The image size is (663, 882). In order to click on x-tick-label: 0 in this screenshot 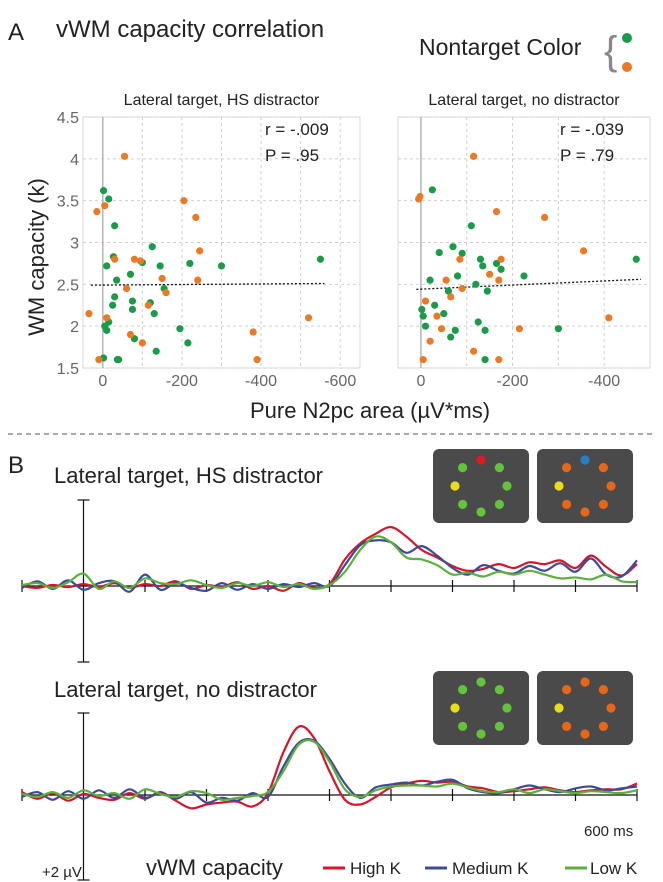, I will do `click(420, 381)`.